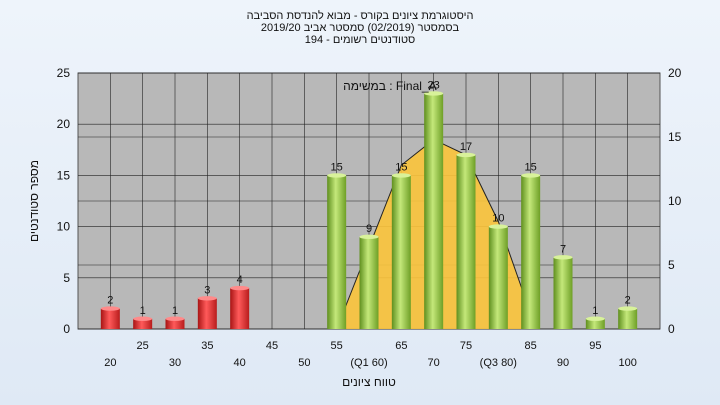 This screenshot has width=720, height=405. I want to click on x-tick-label: 65, so click(401, 346).